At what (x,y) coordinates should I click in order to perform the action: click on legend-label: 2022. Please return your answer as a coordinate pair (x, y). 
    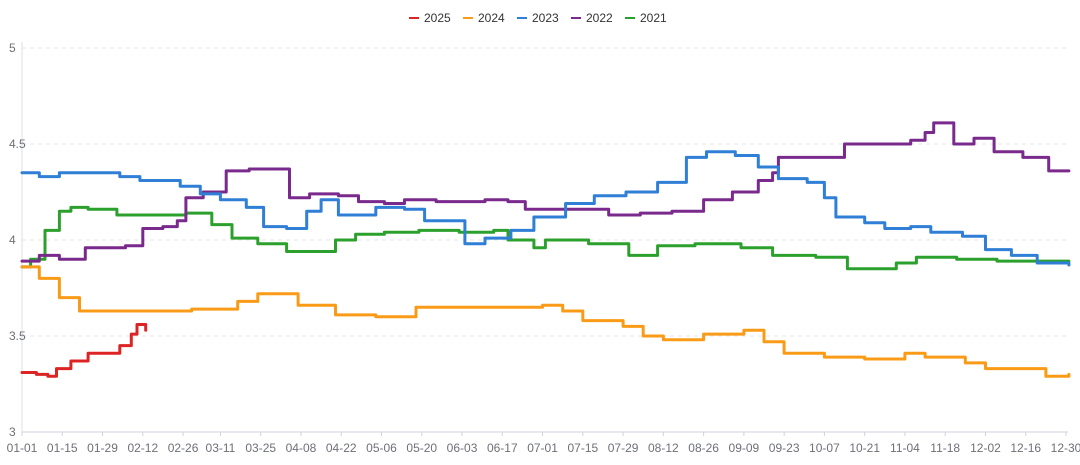
    Looking at the image, I should click on (599, 18).